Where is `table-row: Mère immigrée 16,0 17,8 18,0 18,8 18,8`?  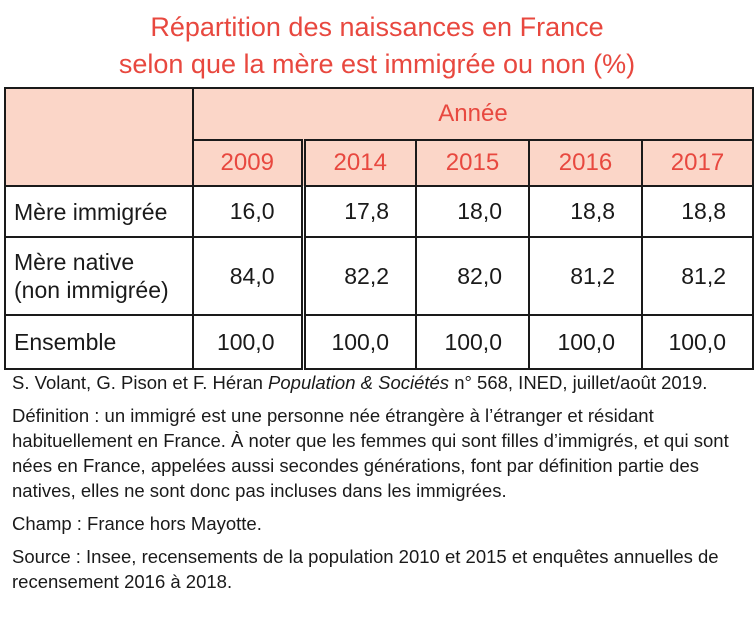
table-row: Mère immigrée 16,0 17,8 18,0 18,8 18,8 is located at coordinates (379, 211).